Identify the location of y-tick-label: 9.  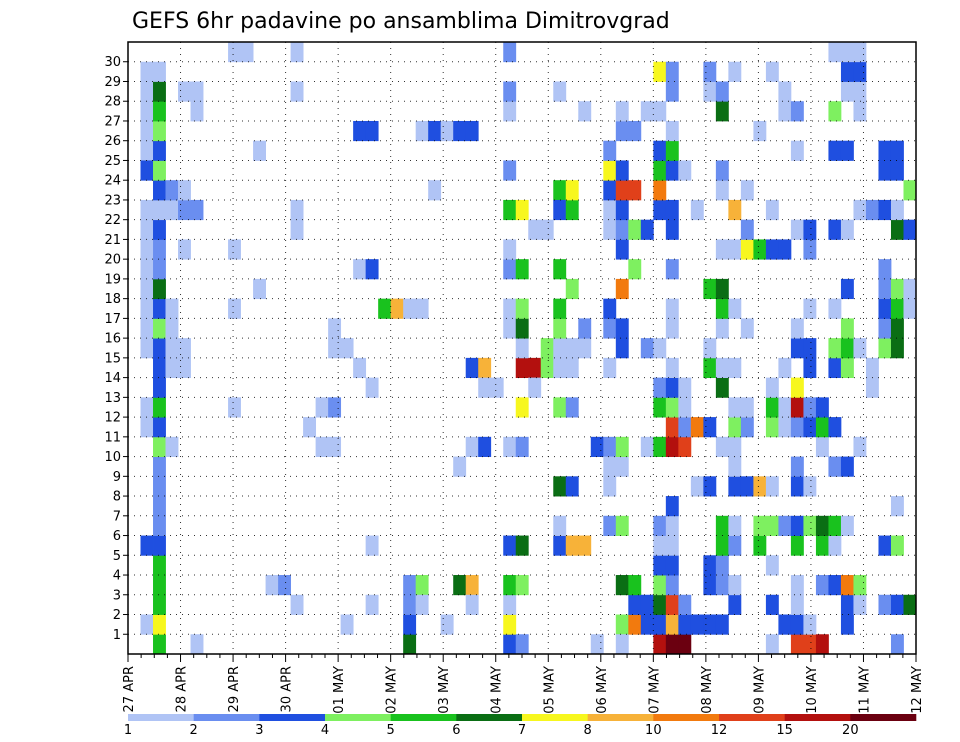
(117, 477).